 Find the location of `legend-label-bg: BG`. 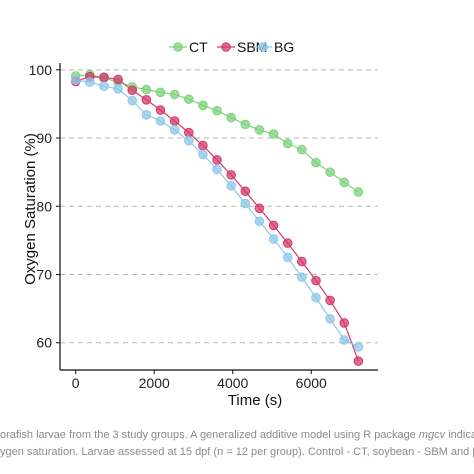

legend-label-bg: BG is located at coordinates (284, 47).